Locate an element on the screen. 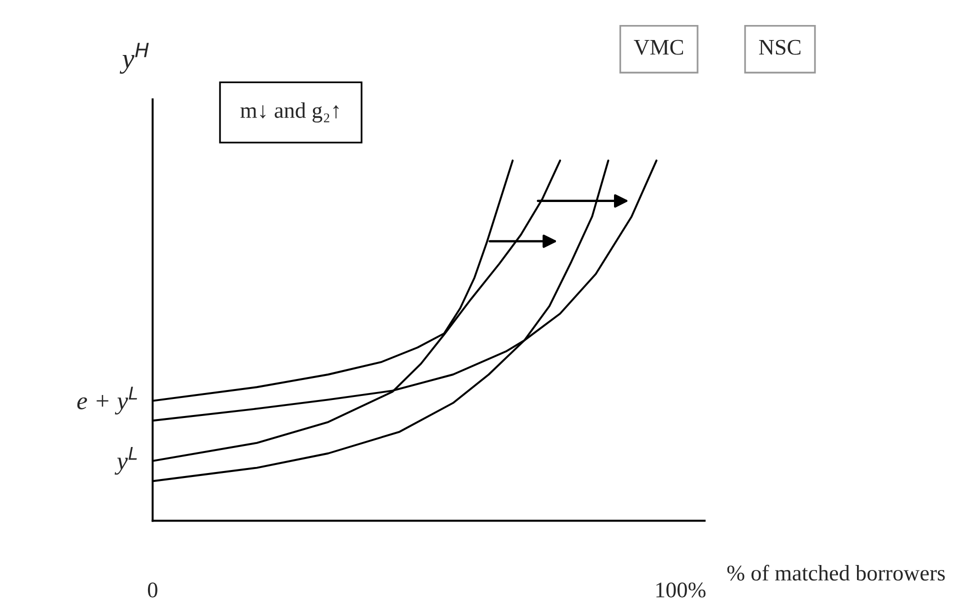  text: m↓ and g₂↑ is located at coordinates (289, 112).